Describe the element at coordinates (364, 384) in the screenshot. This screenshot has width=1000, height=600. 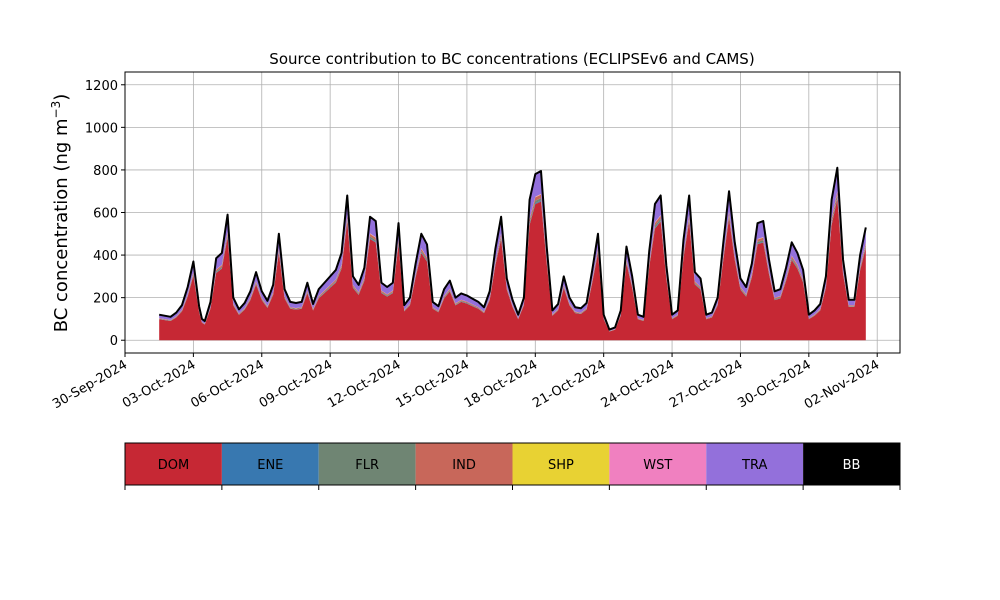
I see `x-tick-label: 12-Oct-2024` at that location.